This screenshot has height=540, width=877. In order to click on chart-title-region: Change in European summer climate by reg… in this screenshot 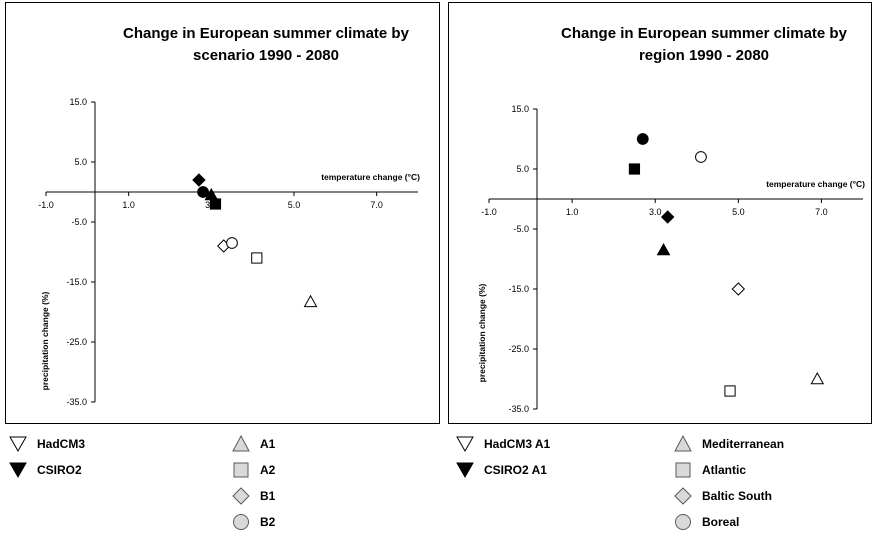, I will do `click(704, 44)`.